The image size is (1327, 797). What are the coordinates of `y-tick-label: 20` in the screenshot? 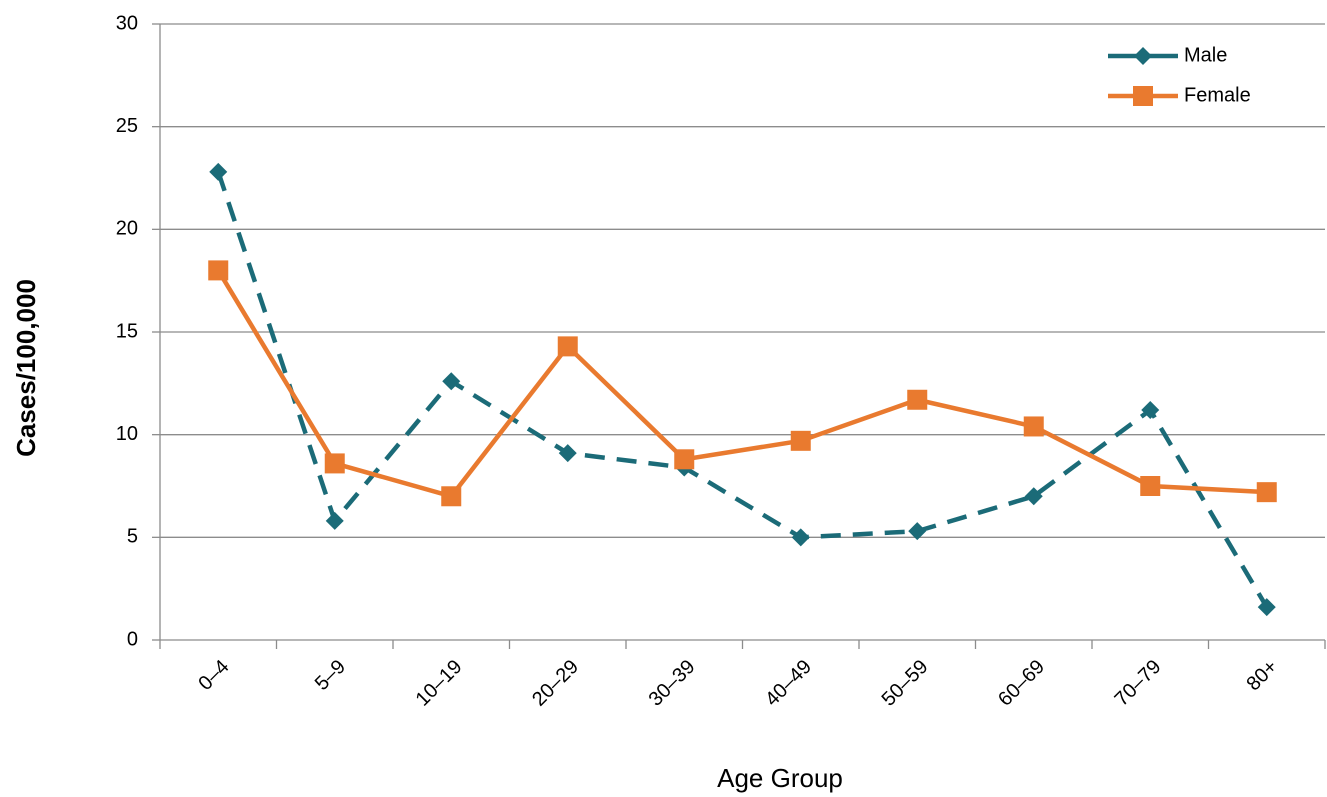 It's located at (127, 229).